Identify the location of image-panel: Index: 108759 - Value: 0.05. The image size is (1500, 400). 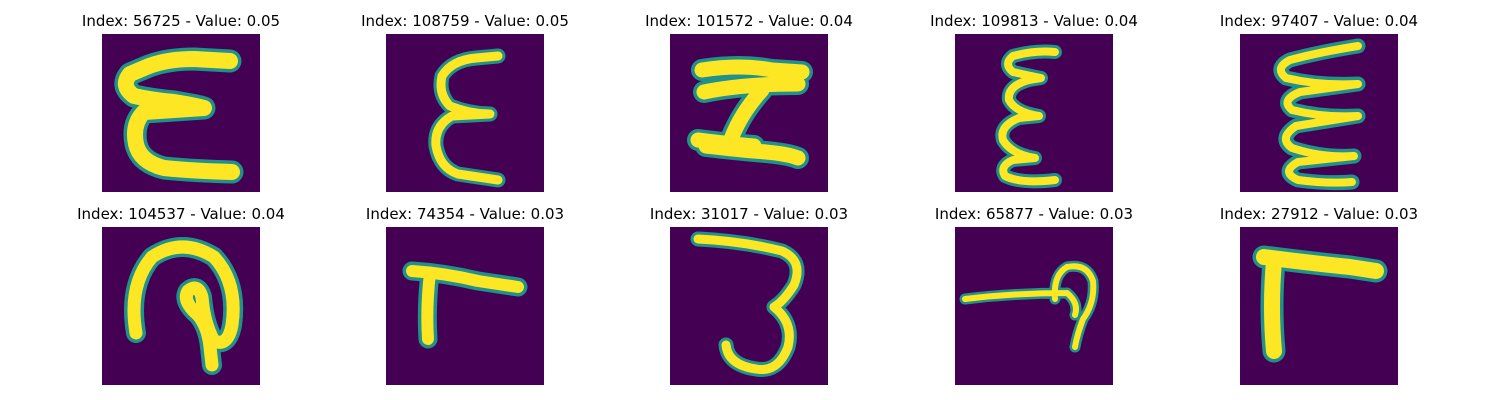
(465, 102).